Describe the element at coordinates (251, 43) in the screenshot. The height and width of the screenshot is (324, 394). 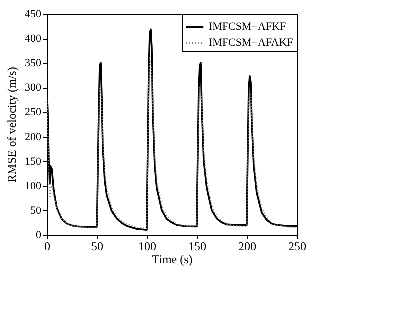
I see `legend-label: IMFCSM−AFAKF` at that location.